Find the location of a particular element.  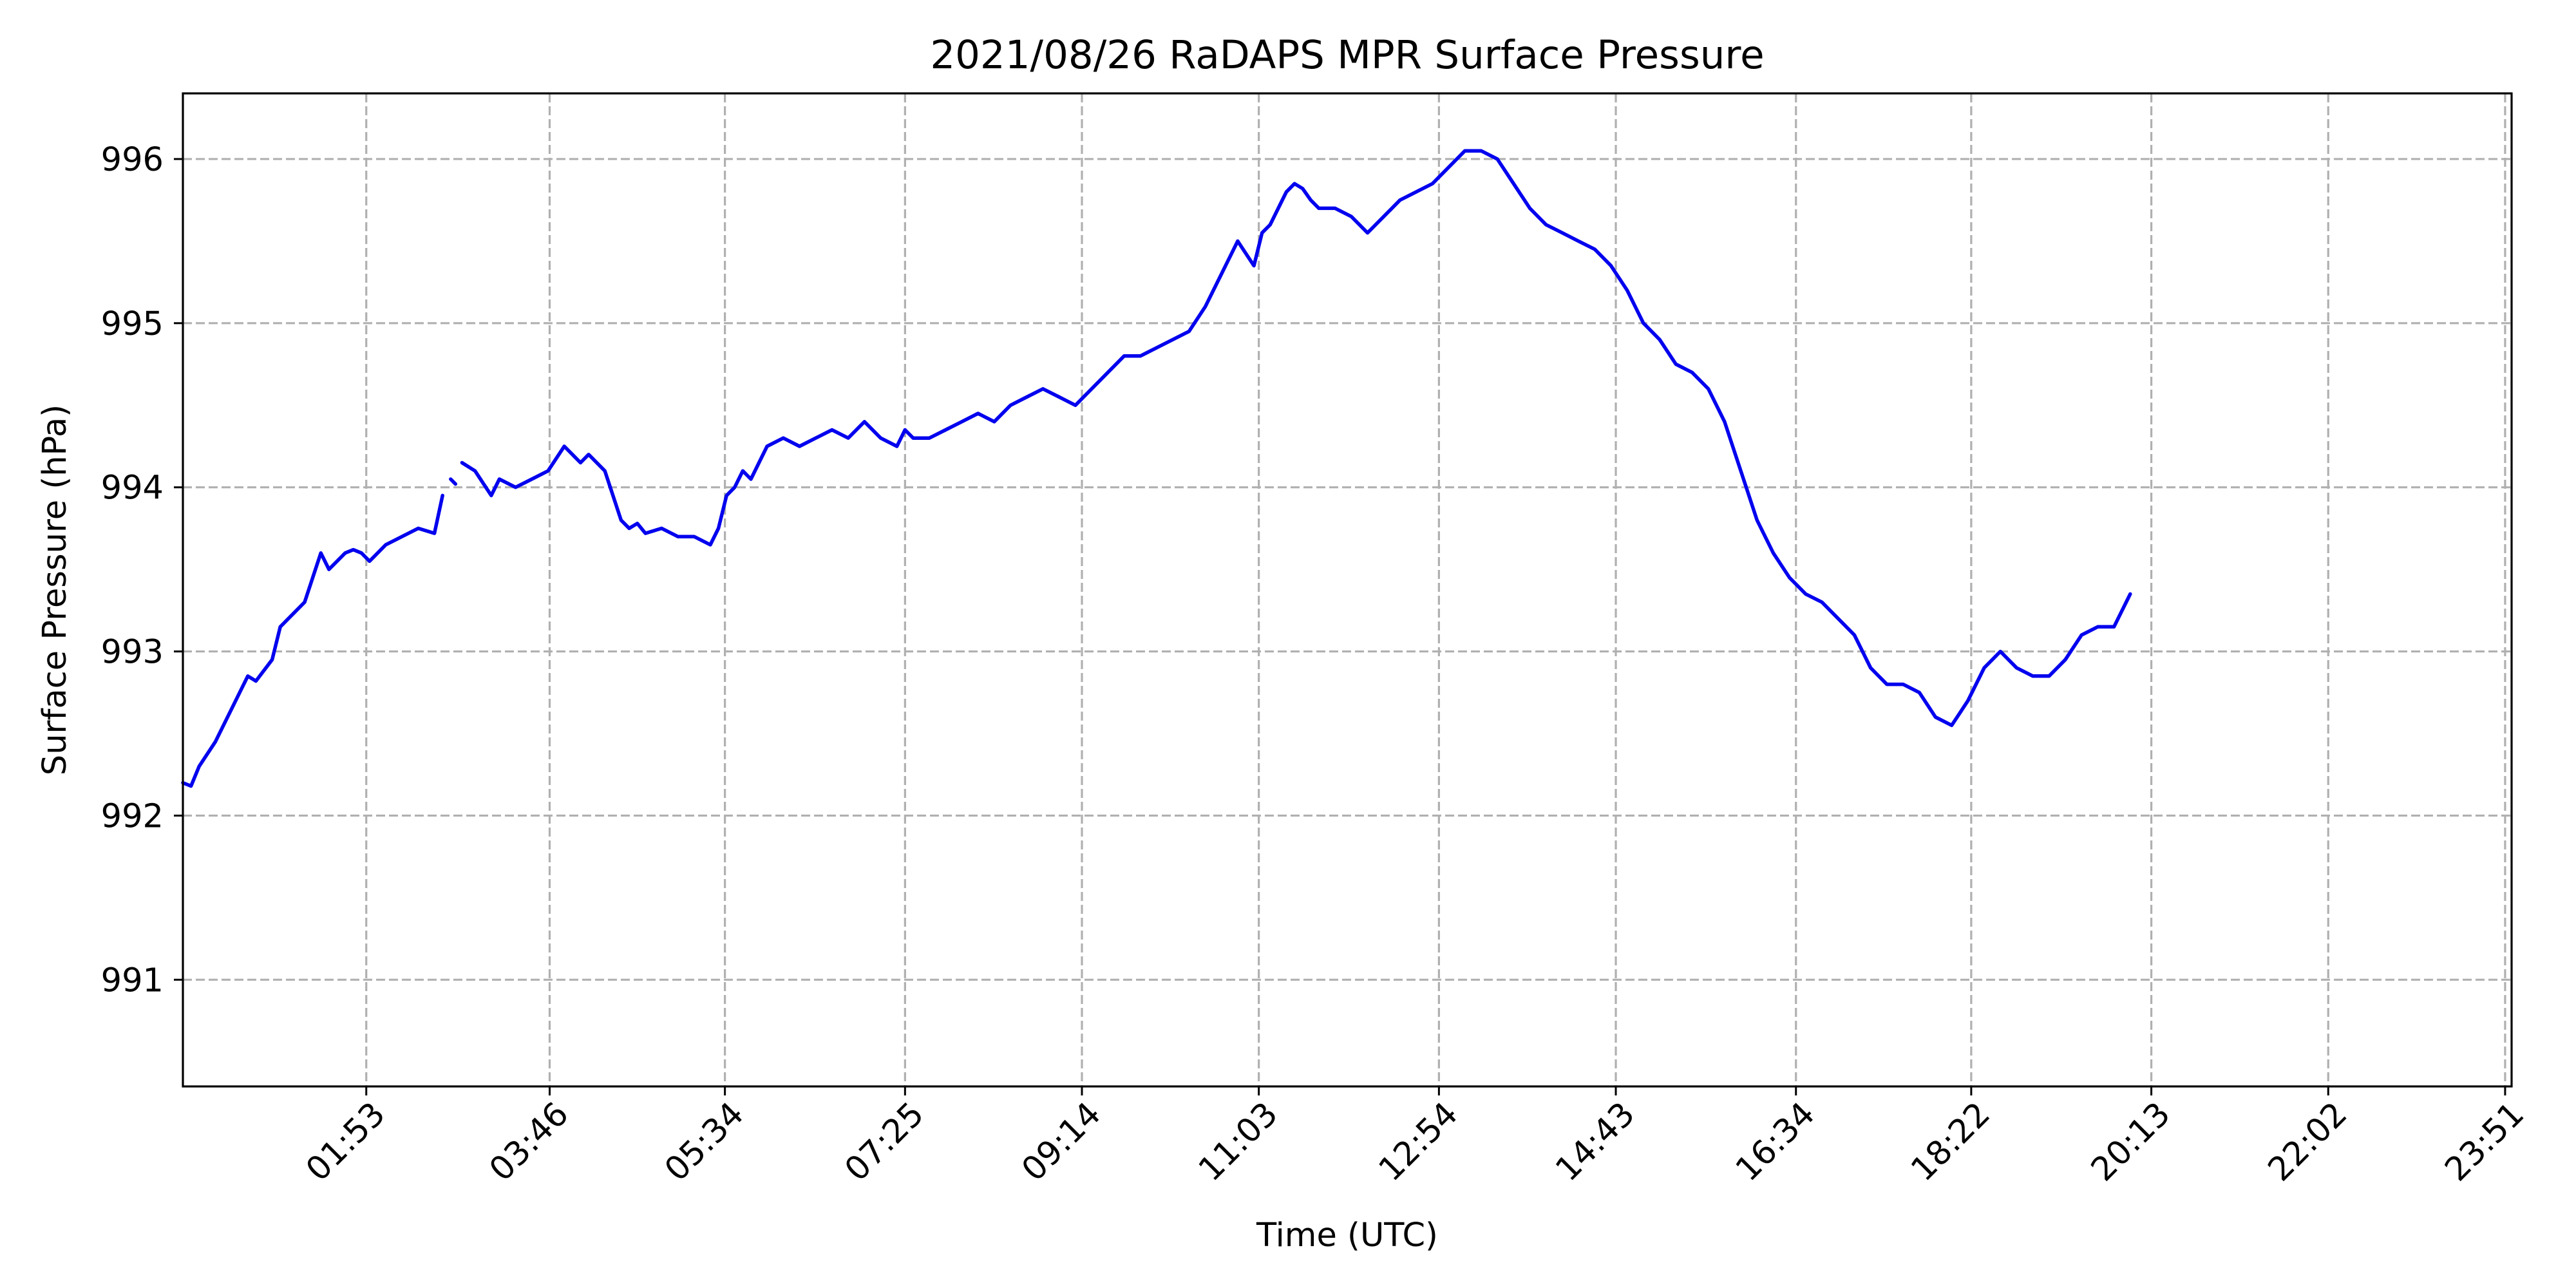

x-tick-label: 09:14 is located at coordinates (1062, 1142).